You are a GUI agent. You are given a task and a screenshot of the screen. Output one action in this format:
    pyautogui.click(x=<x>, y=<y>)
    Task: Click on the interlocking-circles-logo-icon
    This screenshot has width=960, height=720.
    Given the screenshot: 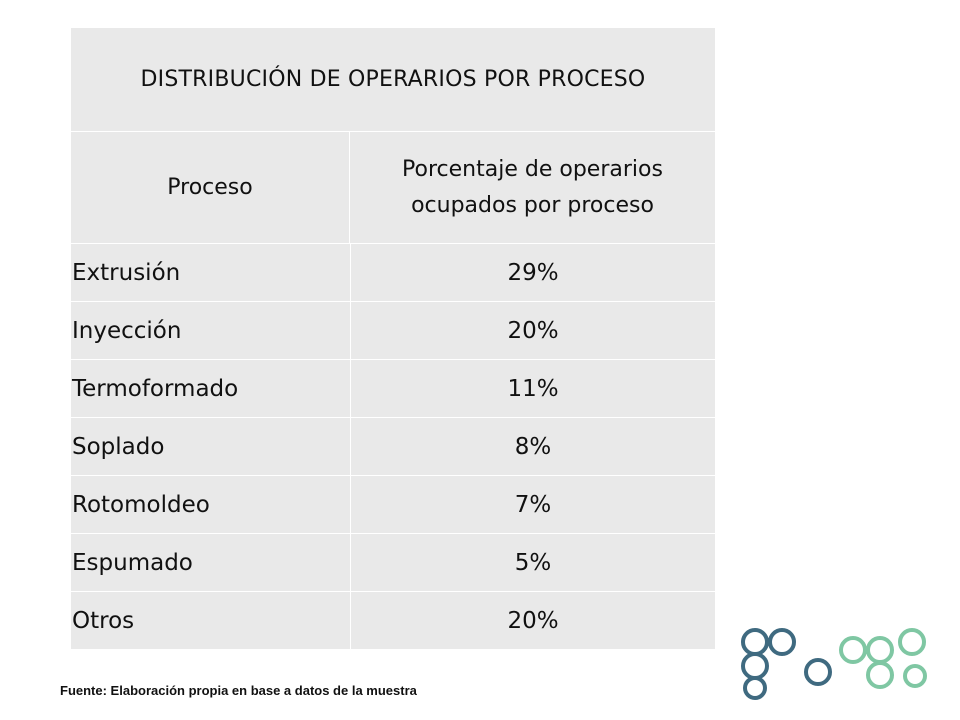 What is the action you would take?
    pyautogui.click(x=834, y=664)
    